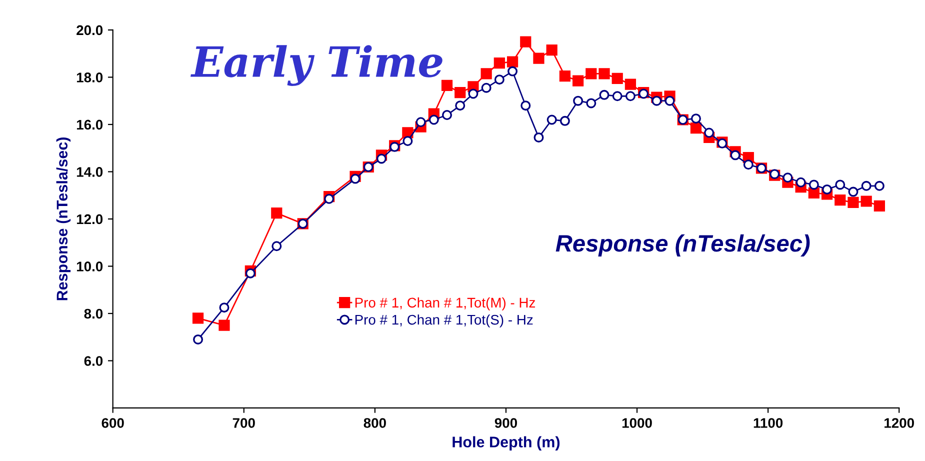 The image size is (925, 461). Describe the element at coordinates (506, 443) in the screenshot. I see `x-axis-title: Hole Depth (m)` at that location.